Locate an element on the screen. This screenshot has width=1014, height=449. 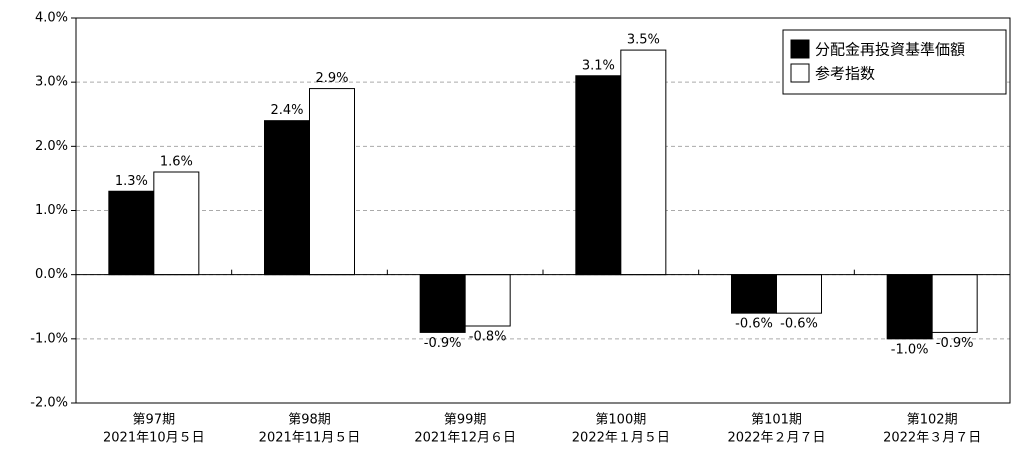
x-tick-date: 2021年11月５日 is located at coordinates (310, 438).